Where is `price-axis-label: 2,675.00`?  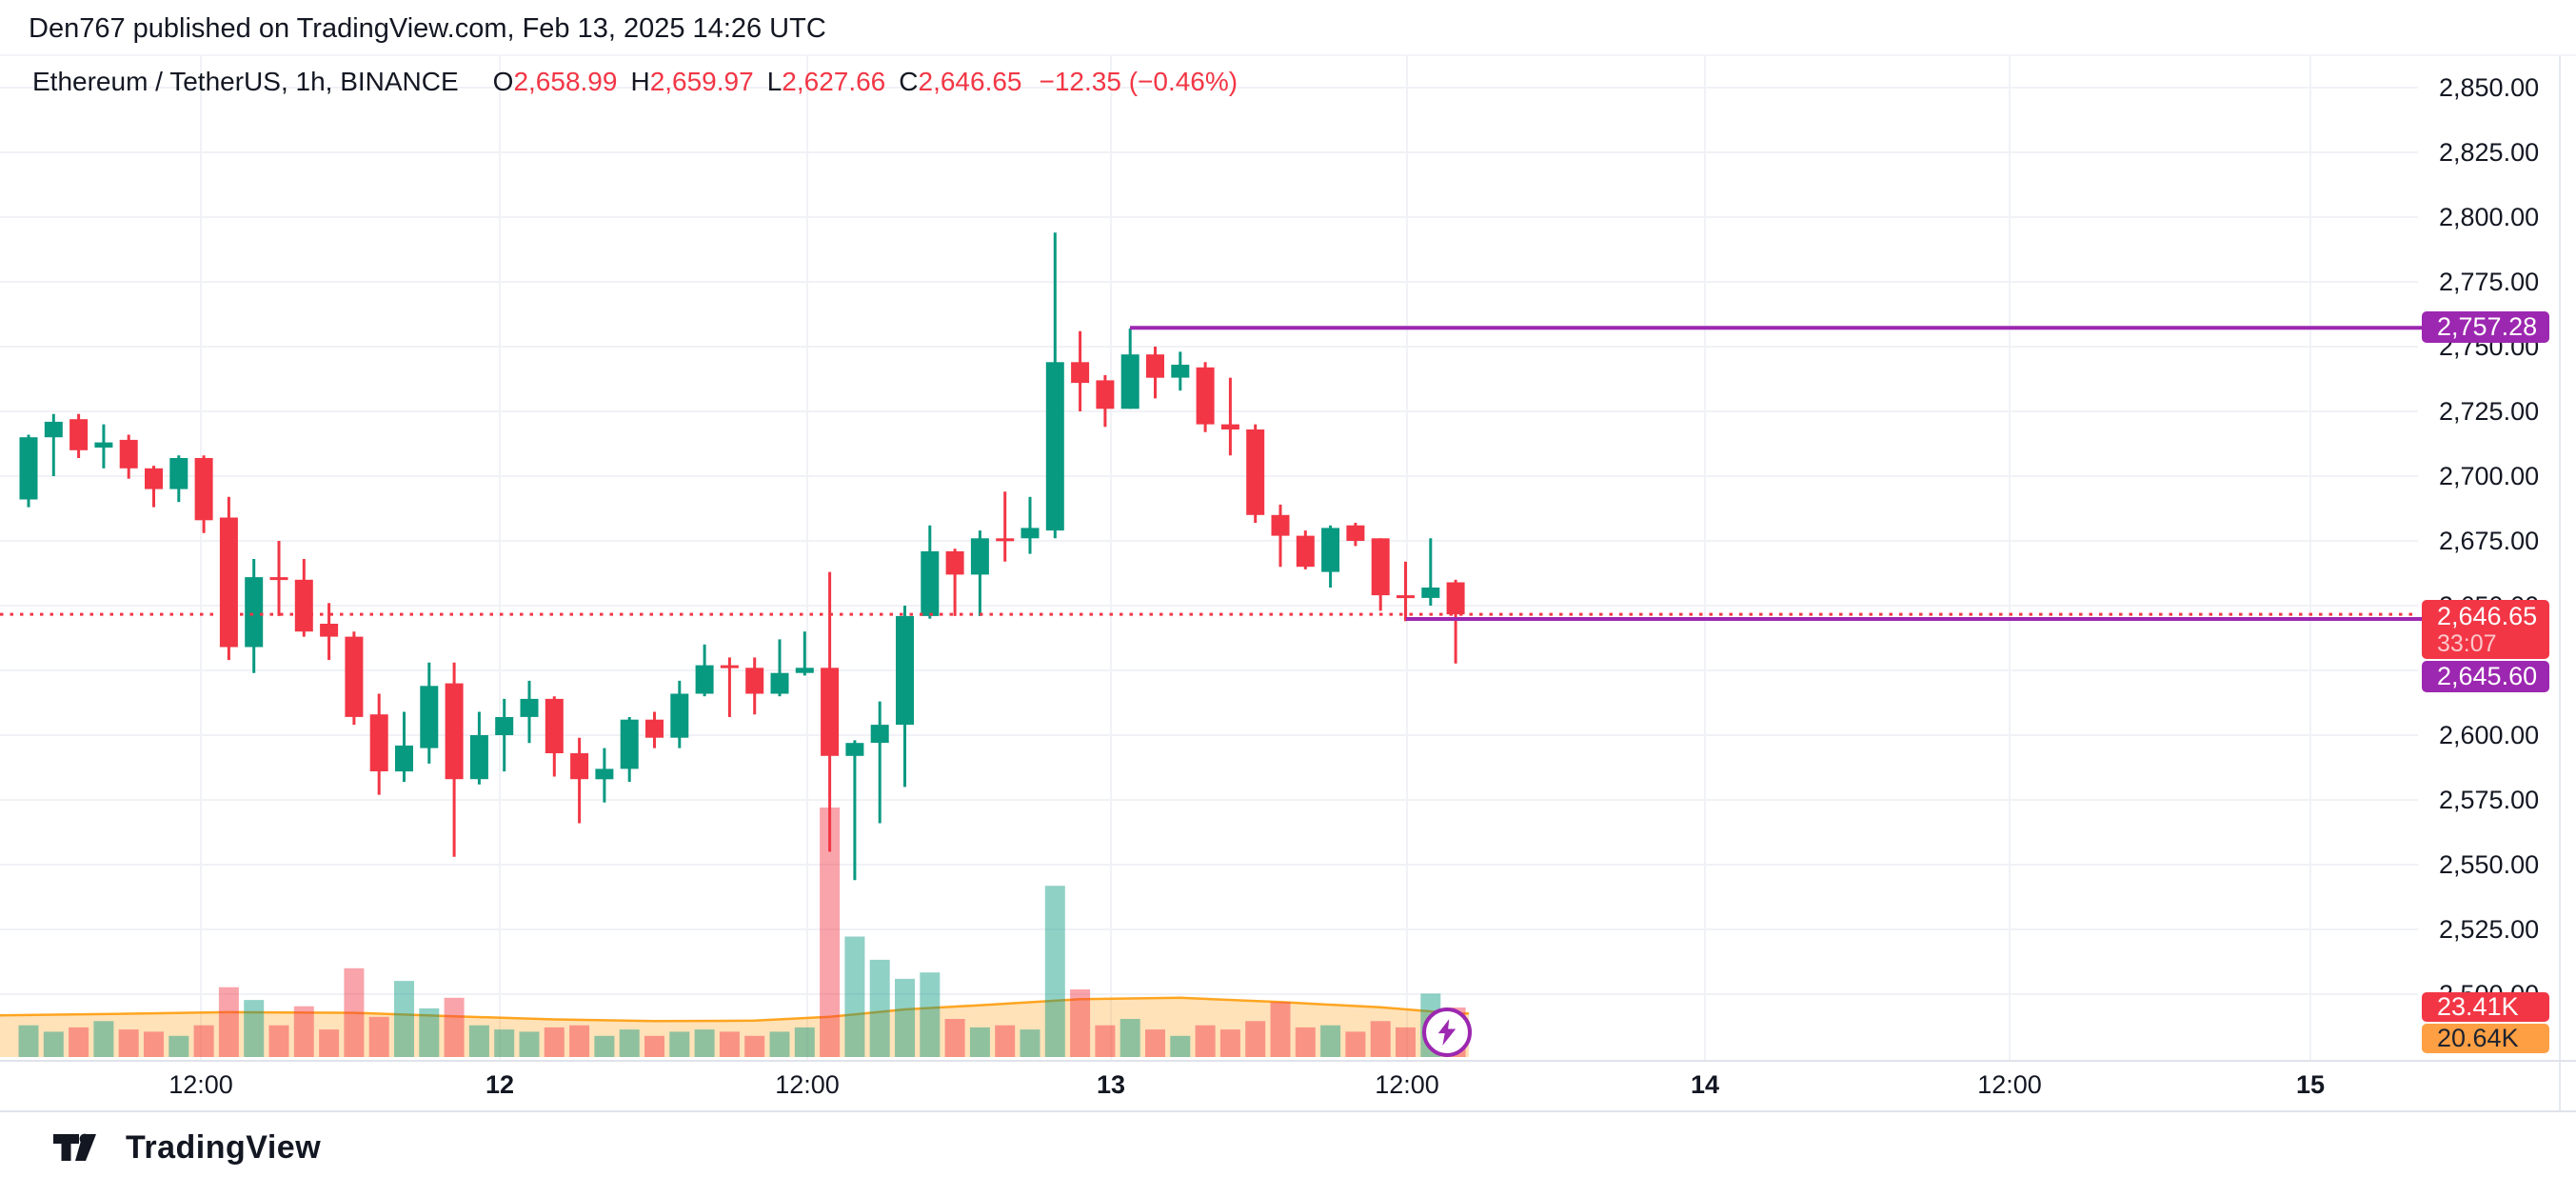
price-axis-label: 2,675.00 is located at coordinates (2489, 541).